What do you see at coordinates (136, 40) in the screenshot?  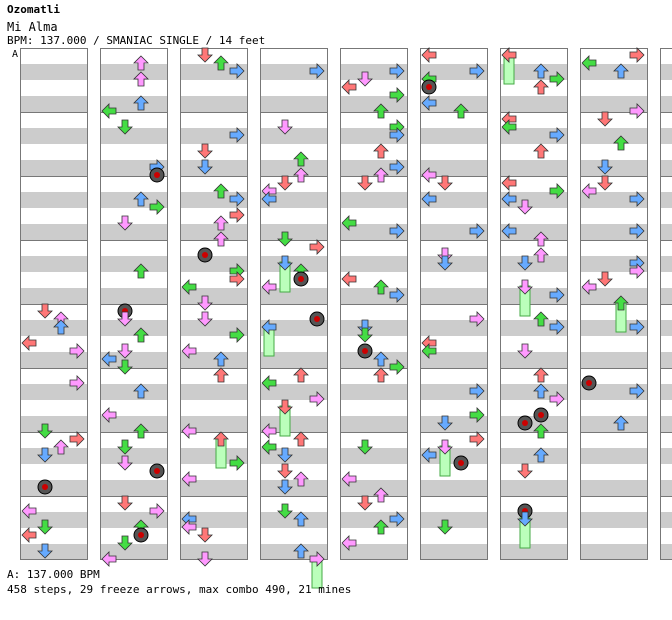 I see `chart-info: BPM: 137.000 / SMANIAC SINGLE / 14 feet` at bounding box center [136, 40].